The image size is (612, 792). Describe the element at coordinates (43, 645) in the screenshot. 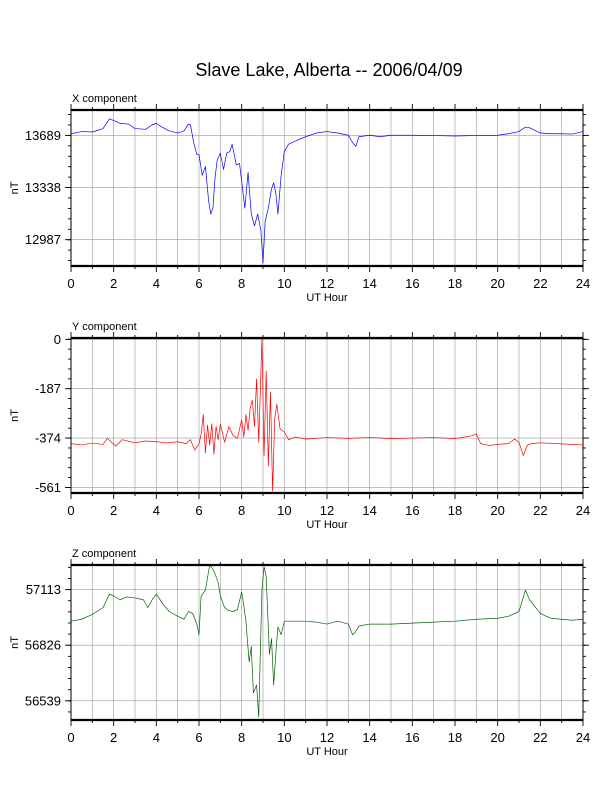

I see `y-tick-label: 56826` at that location.